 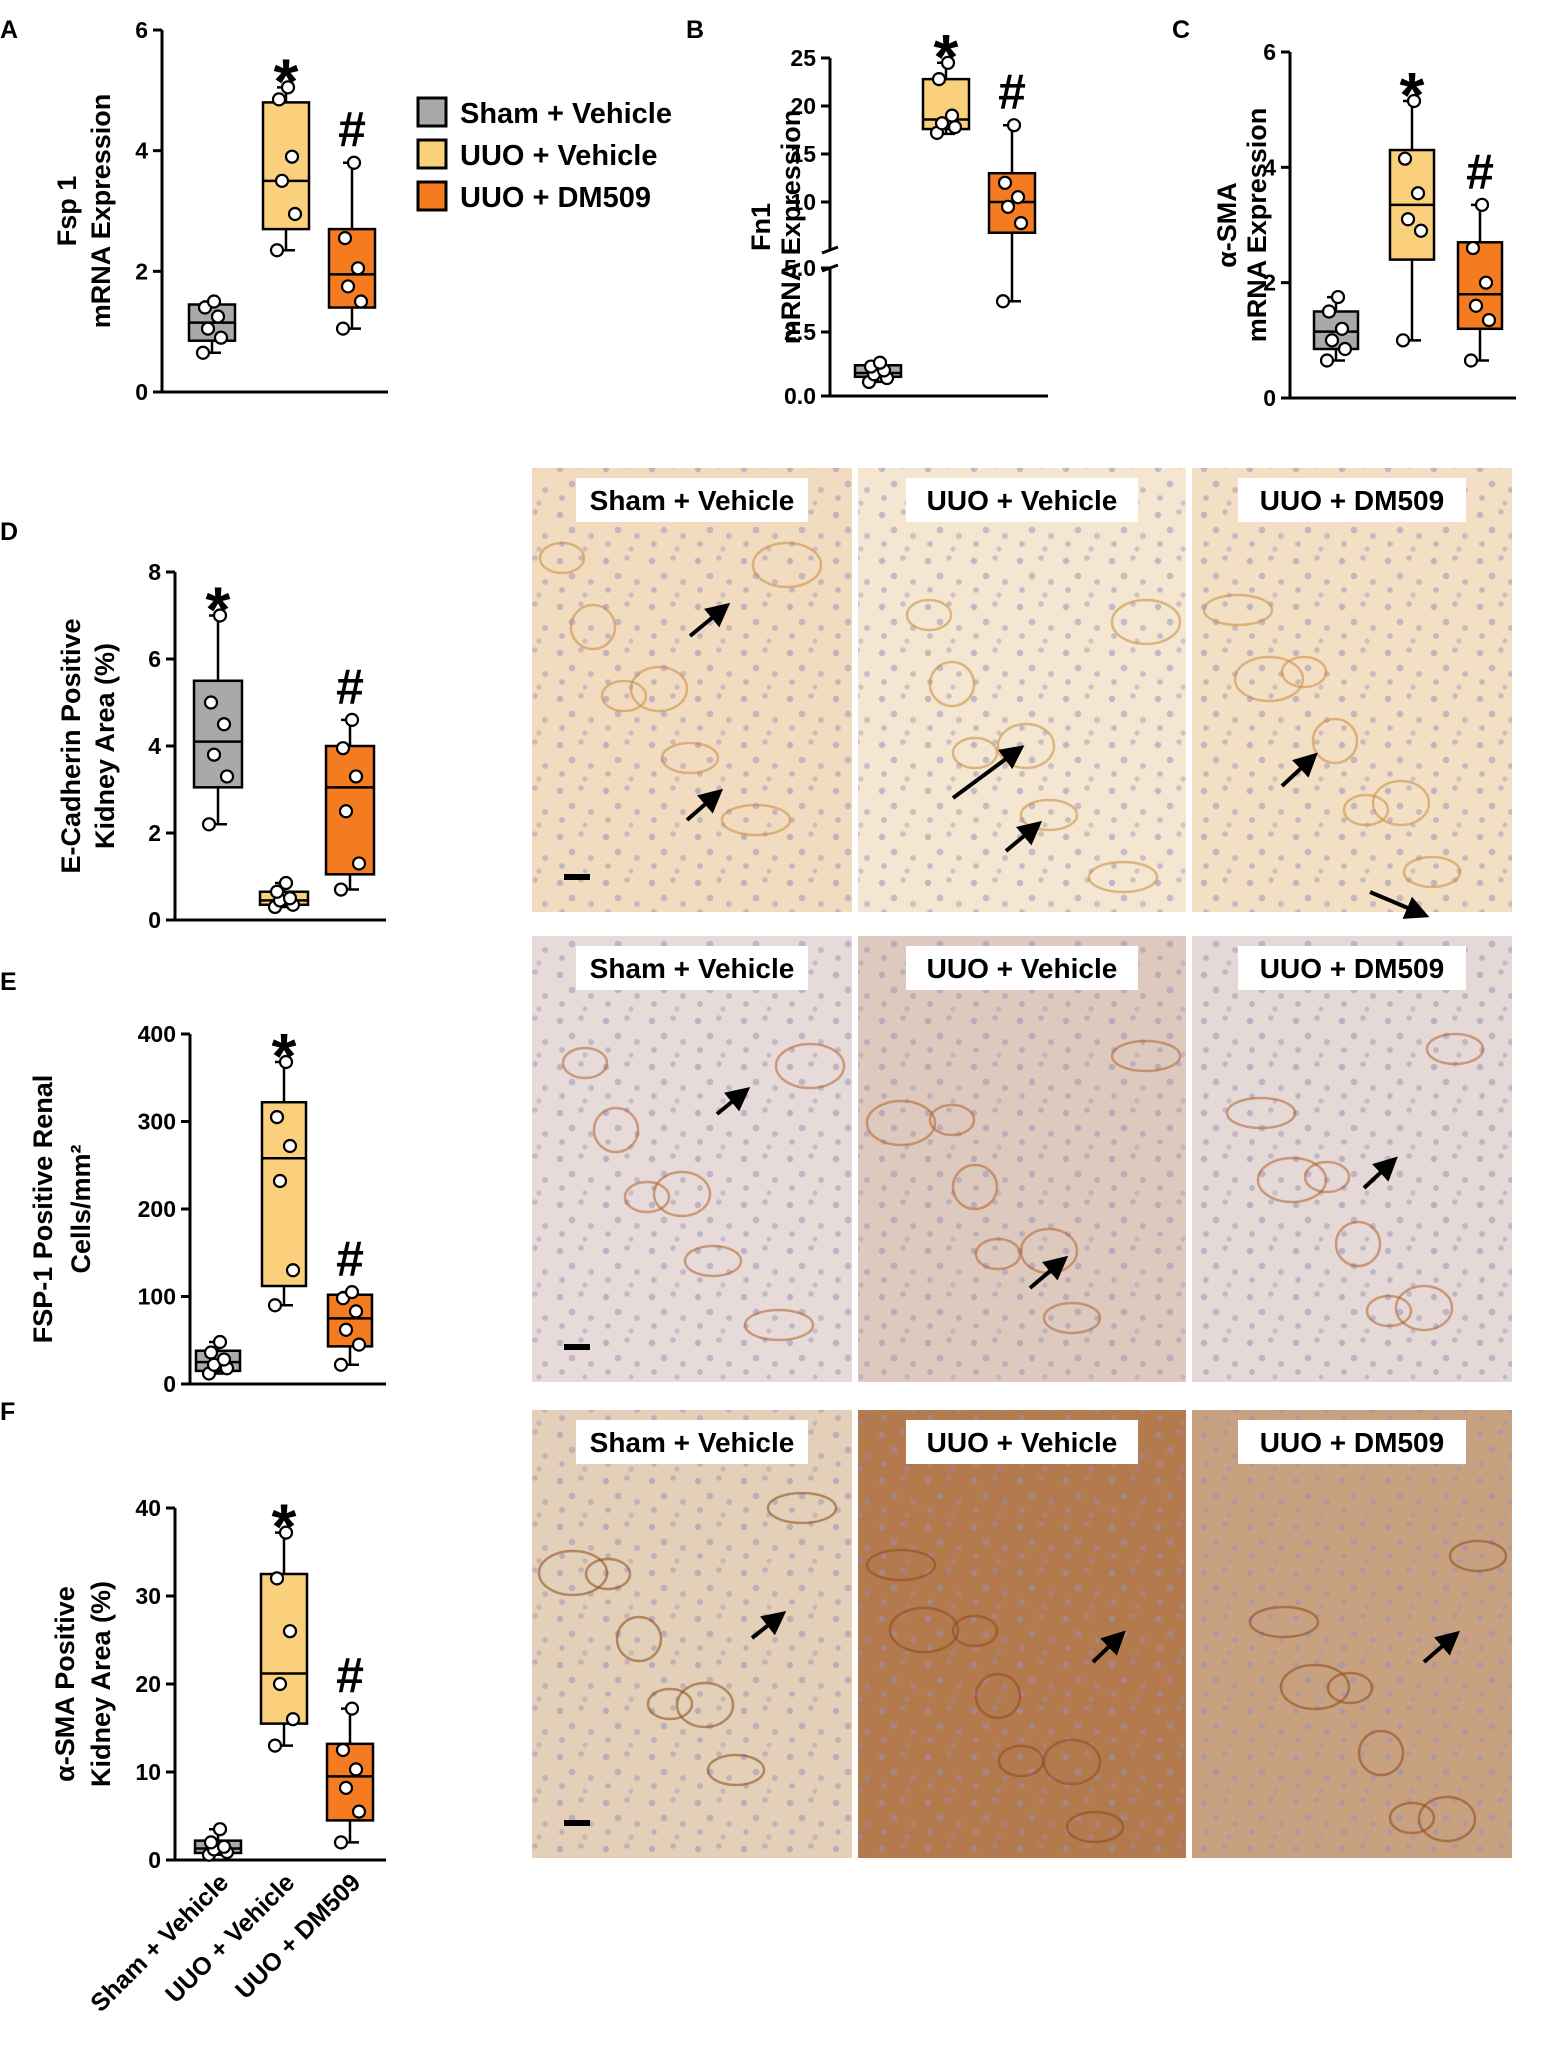 What do you see at coordinates (1352, 968) in the screenshot?
I see `micrograph-label: UUO + DM509` at bounding box center [1352, 968].